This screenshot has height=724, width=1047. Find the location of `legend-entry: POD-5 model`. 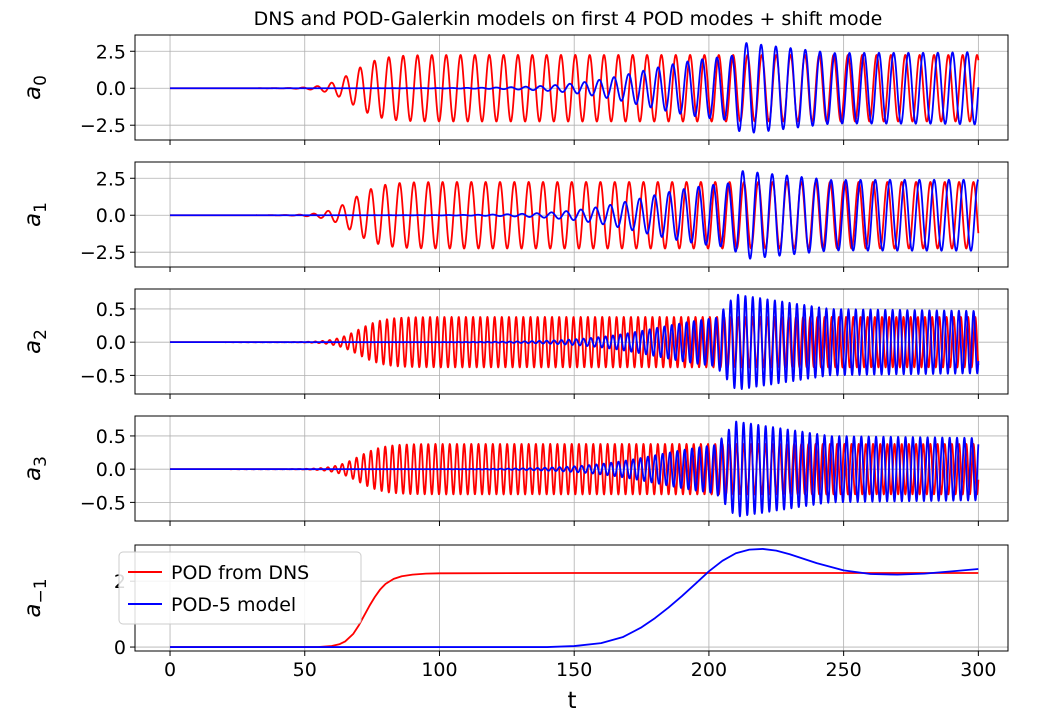

legend-entry: POD-5 model is located at coordinates (233, 605).